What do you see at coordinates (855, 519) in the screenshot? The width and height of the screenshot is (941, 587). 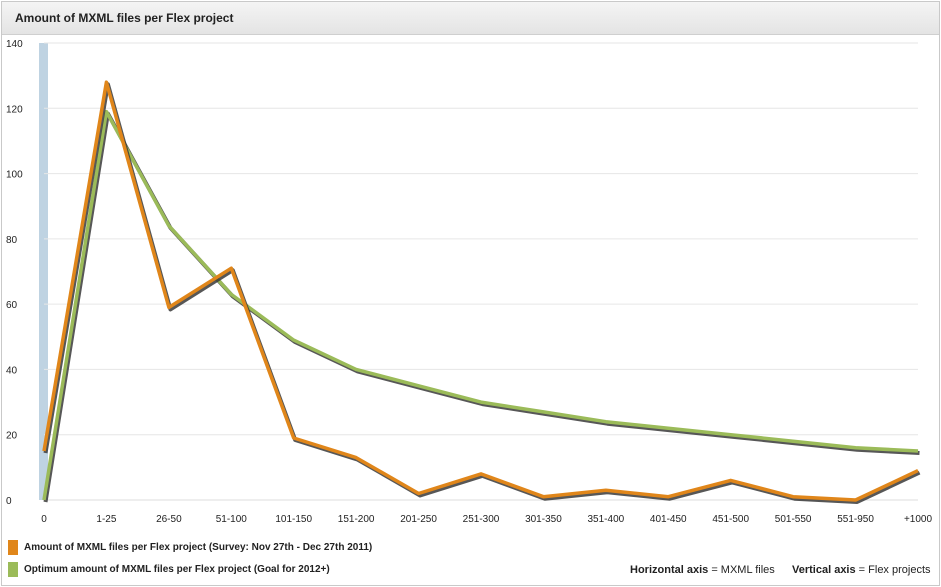 I see `x-tick-label: 551-950` at bounding box center [855, 519].